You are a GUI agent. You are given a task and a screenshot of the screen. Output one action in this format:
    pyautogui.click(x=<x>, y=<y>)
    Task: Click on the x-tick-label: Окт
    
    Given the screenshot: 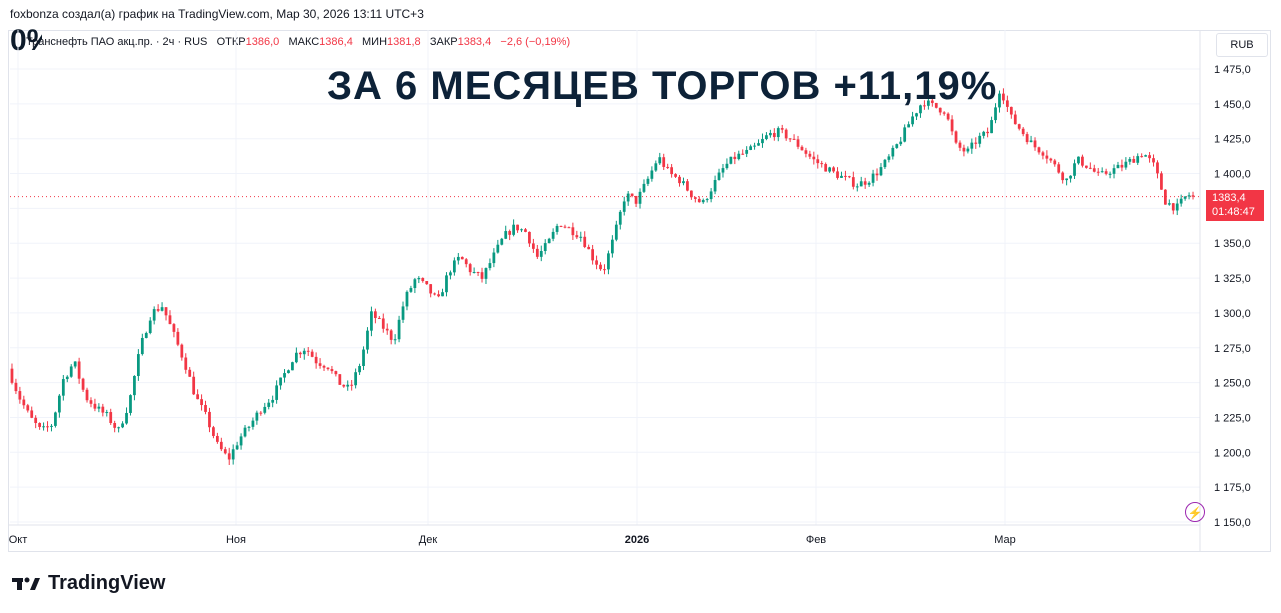 What is the action you would take?
    pyautogui.click(x=18, y=540)
    